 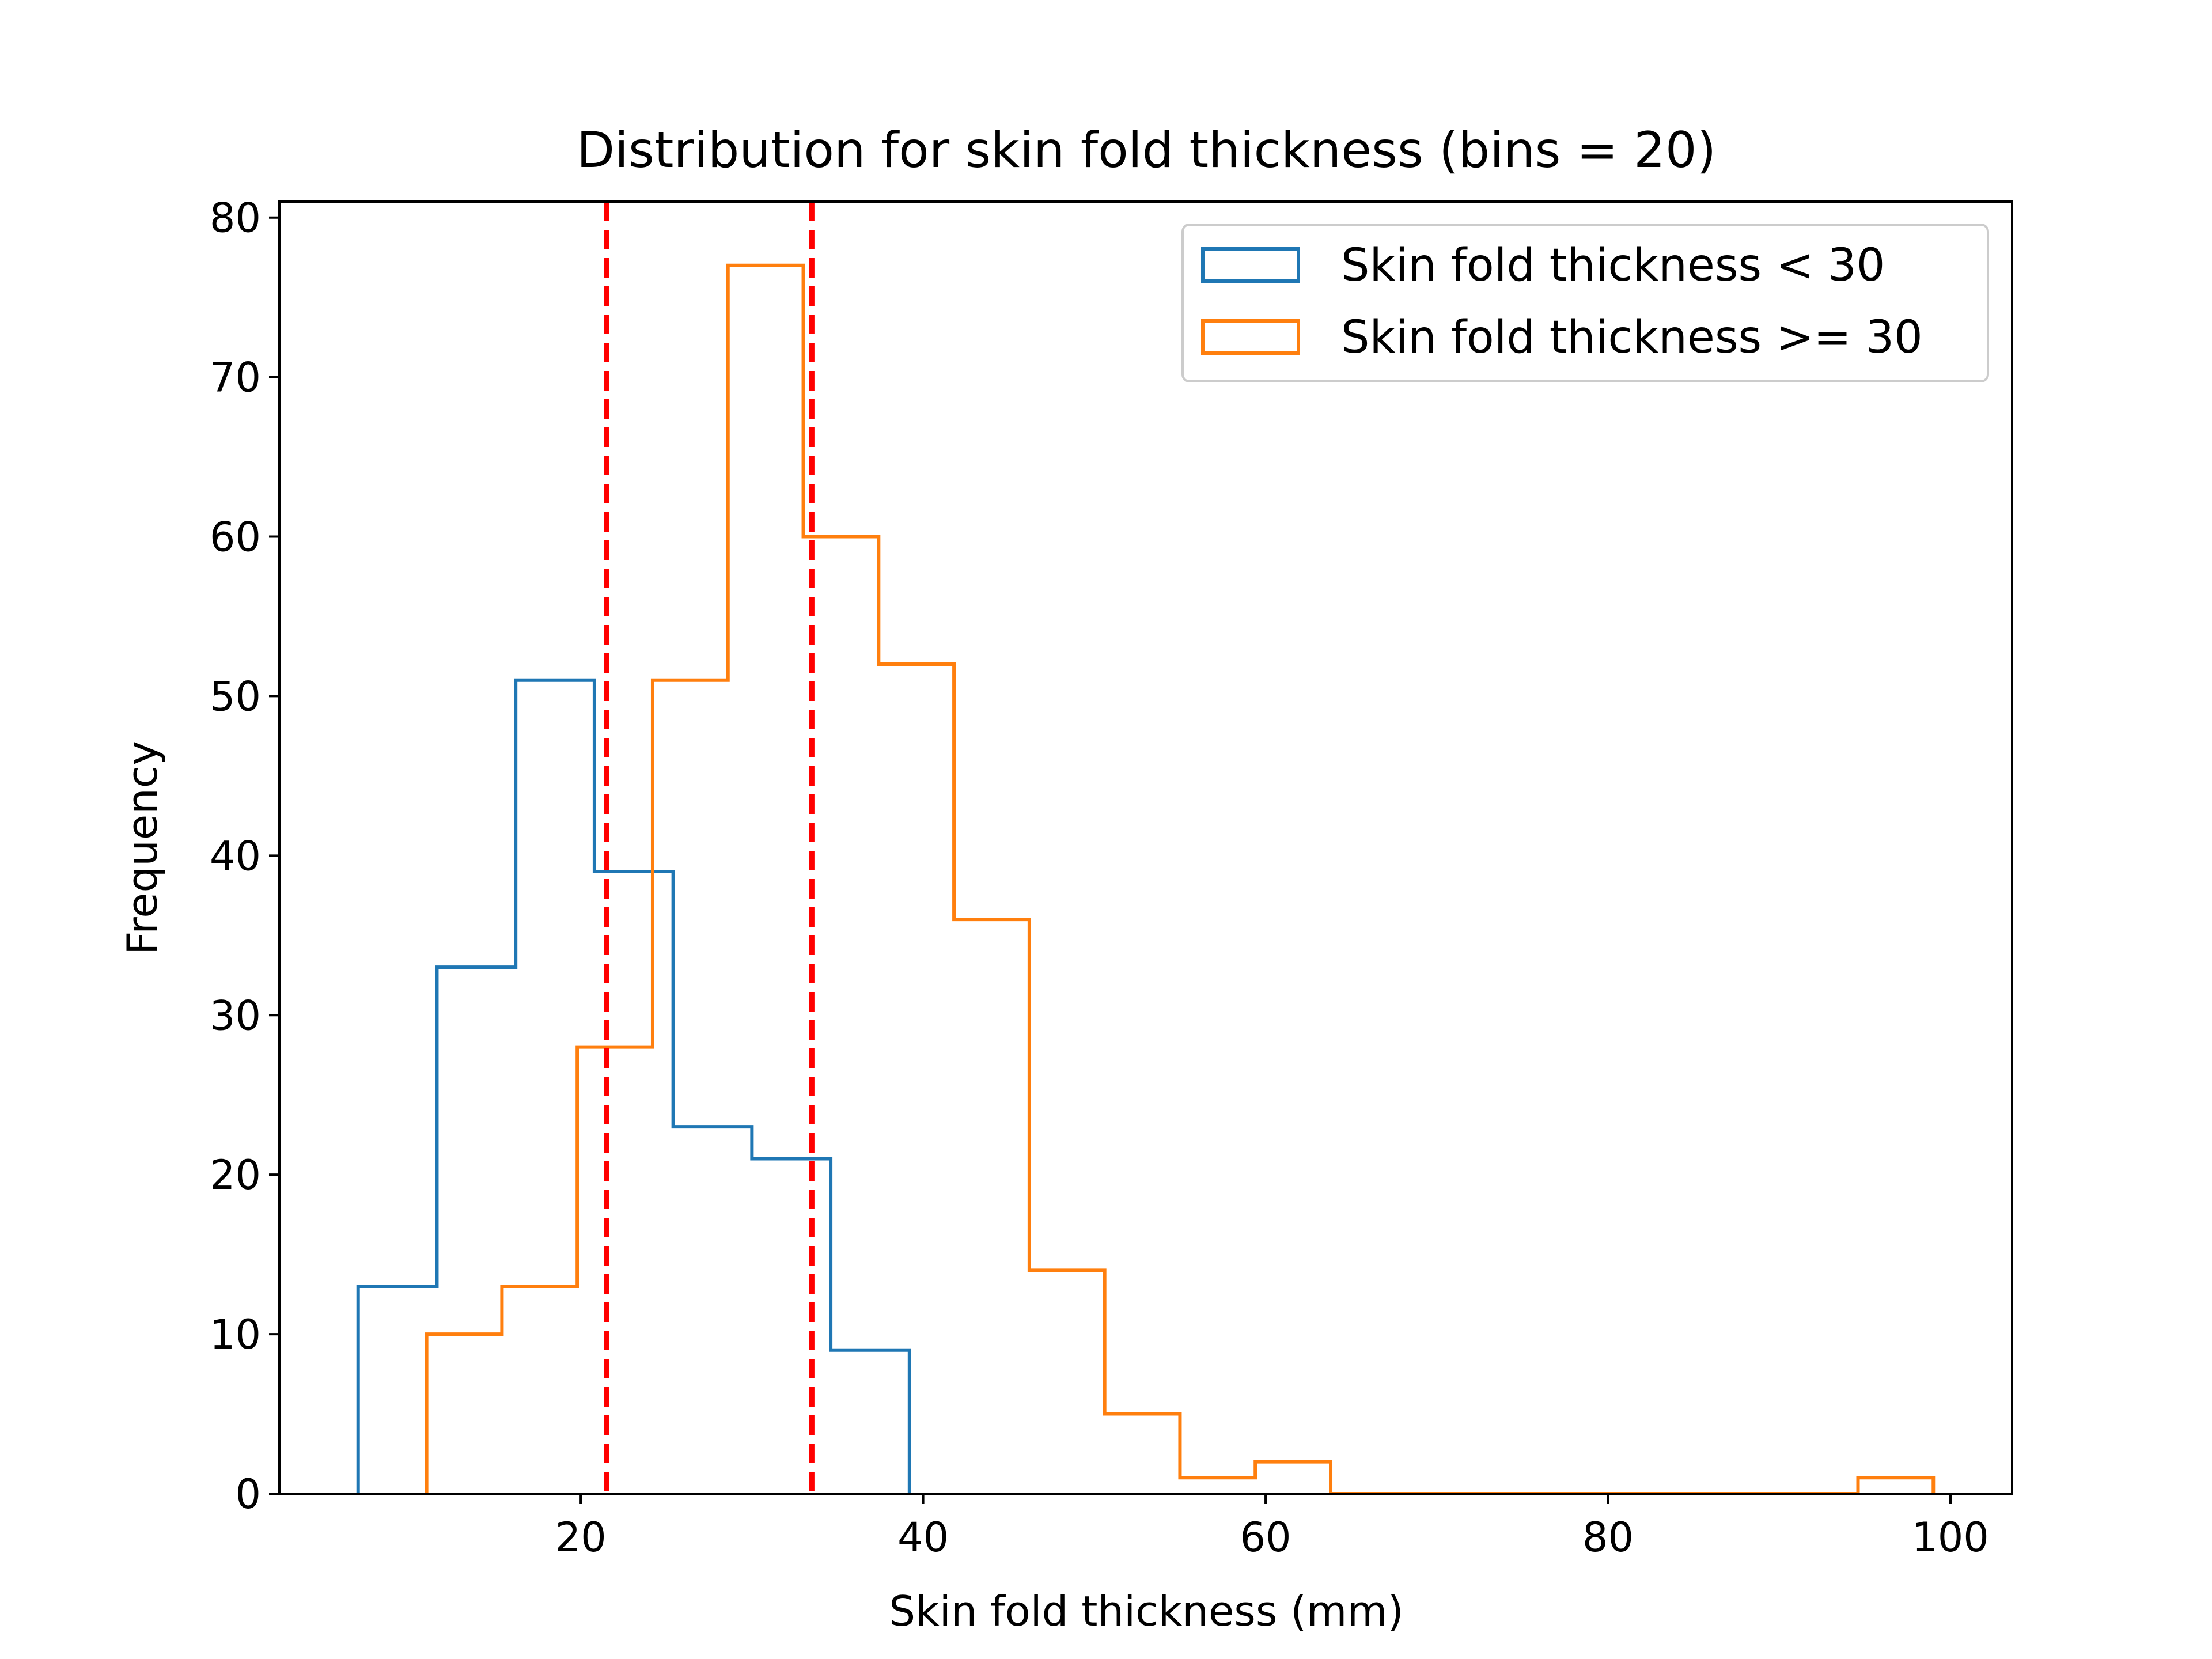 What do you see at coordinates (1265, 1537) in the screenshot?
I see `x-tick-label: 60` at bounding box center [1265, 1537].